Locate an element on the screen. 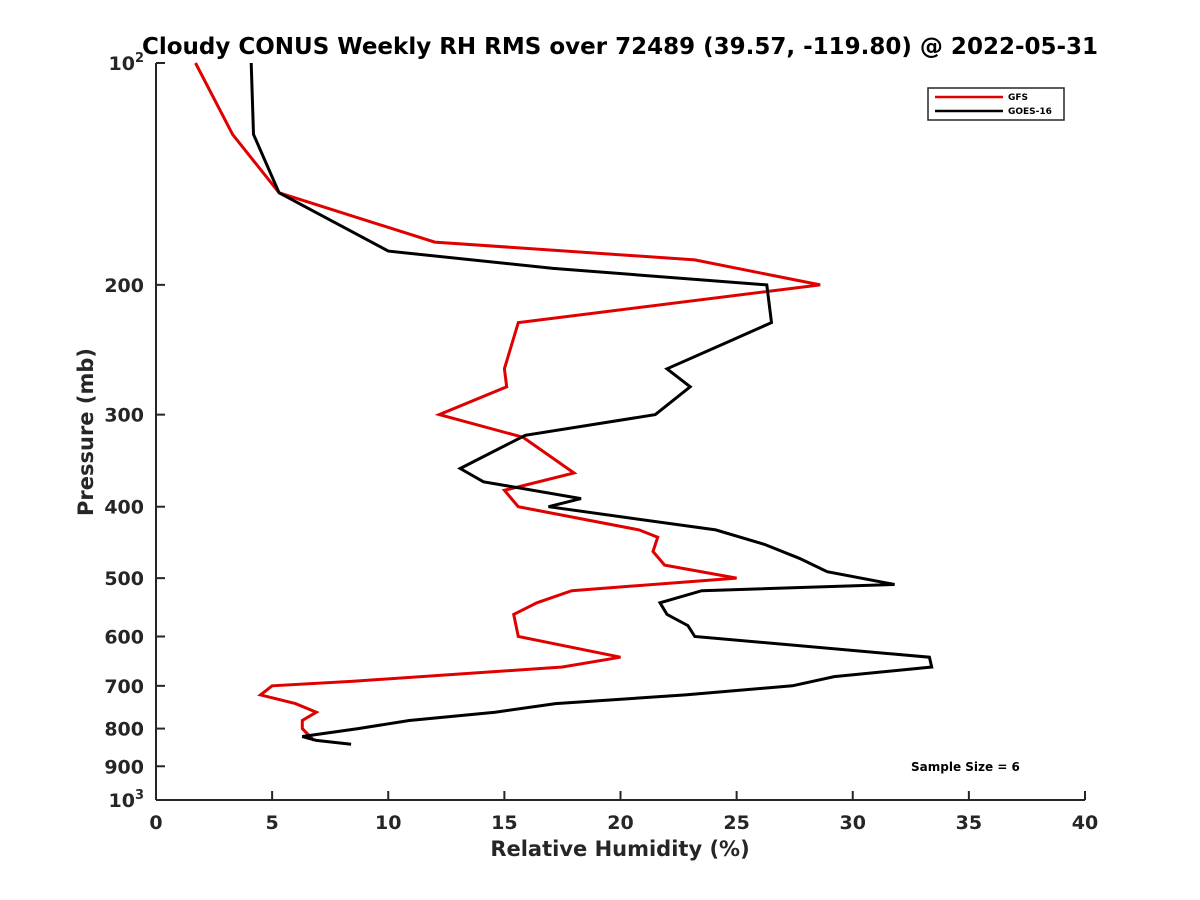  x-tick-label: 40 is located at coordinates (1085, 823).